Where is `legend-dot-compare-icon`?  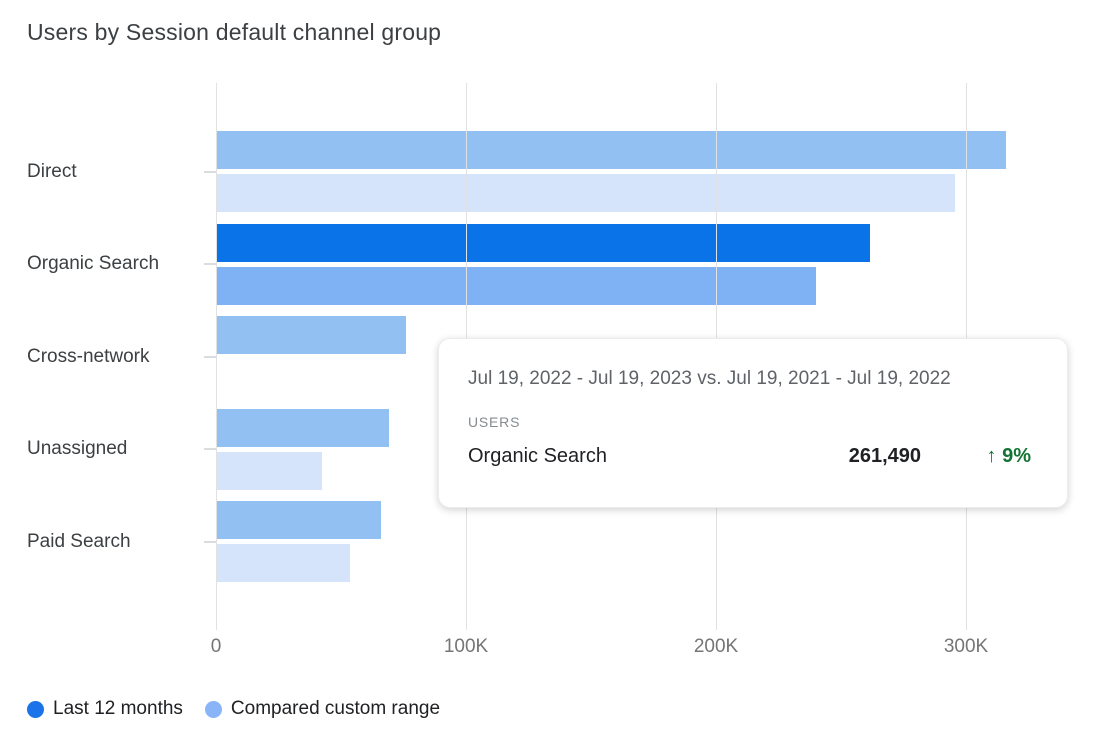
legend-dot-compare-icon is located at coordinates (213, 709).